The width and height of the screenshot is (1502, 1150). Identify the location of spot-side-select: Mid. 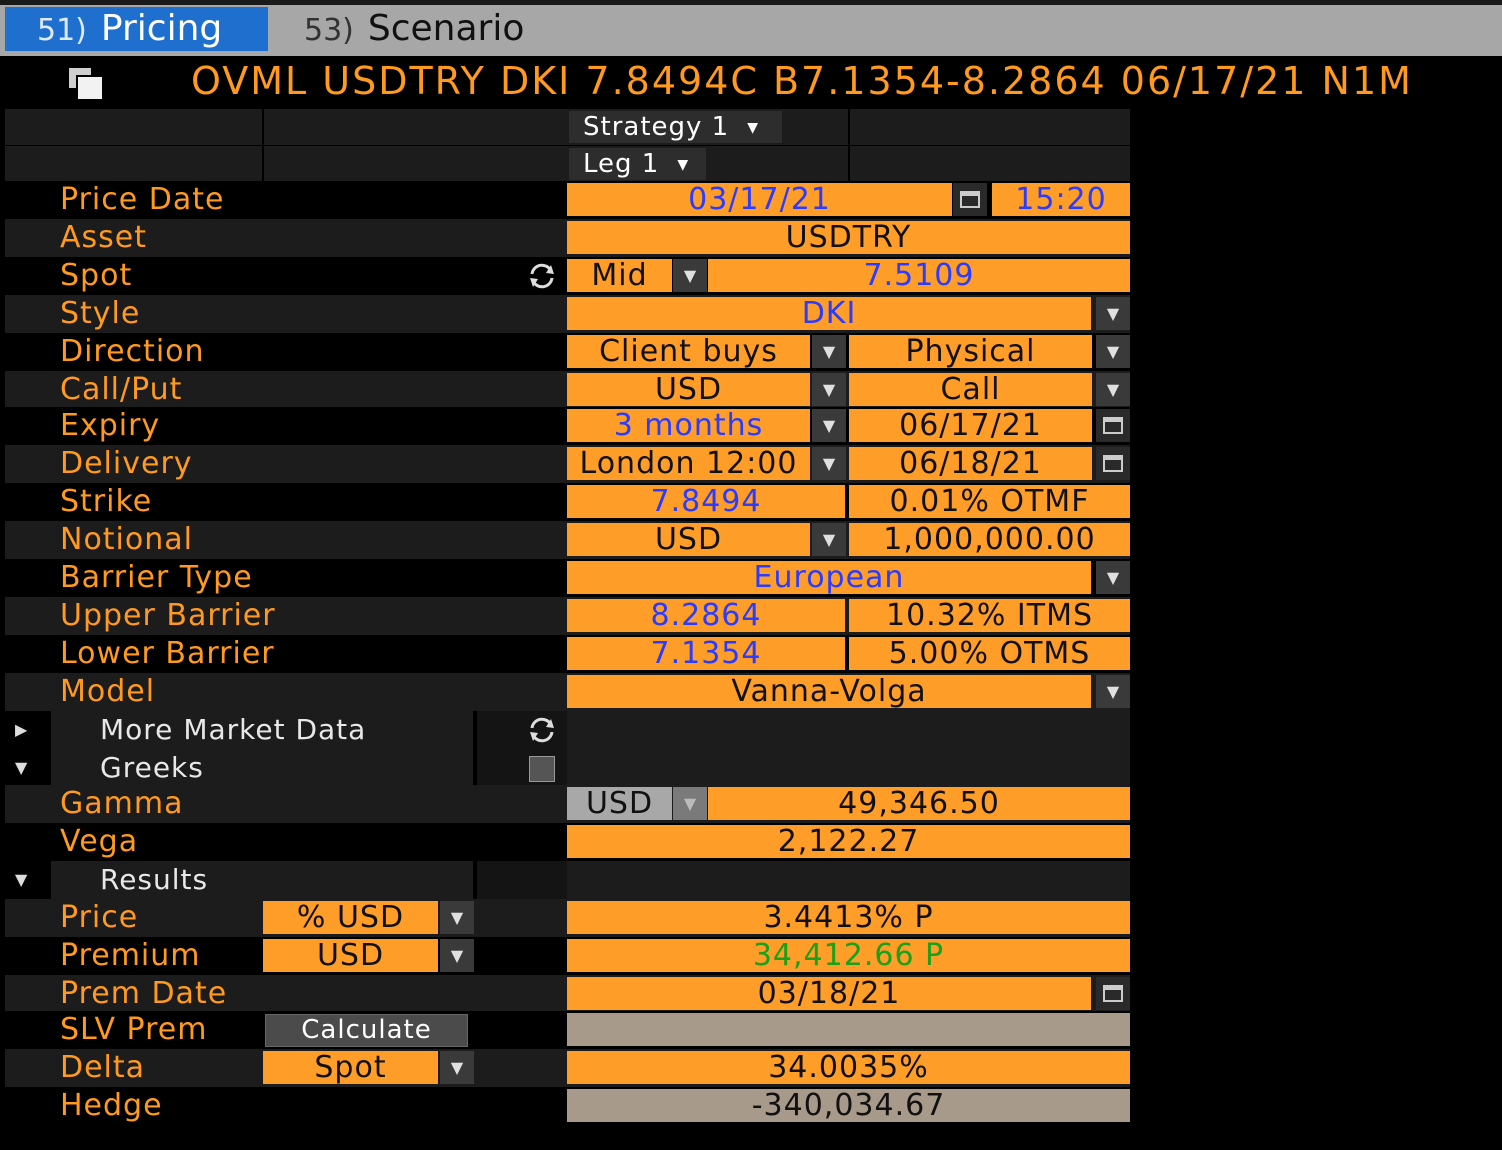
(619, 275).